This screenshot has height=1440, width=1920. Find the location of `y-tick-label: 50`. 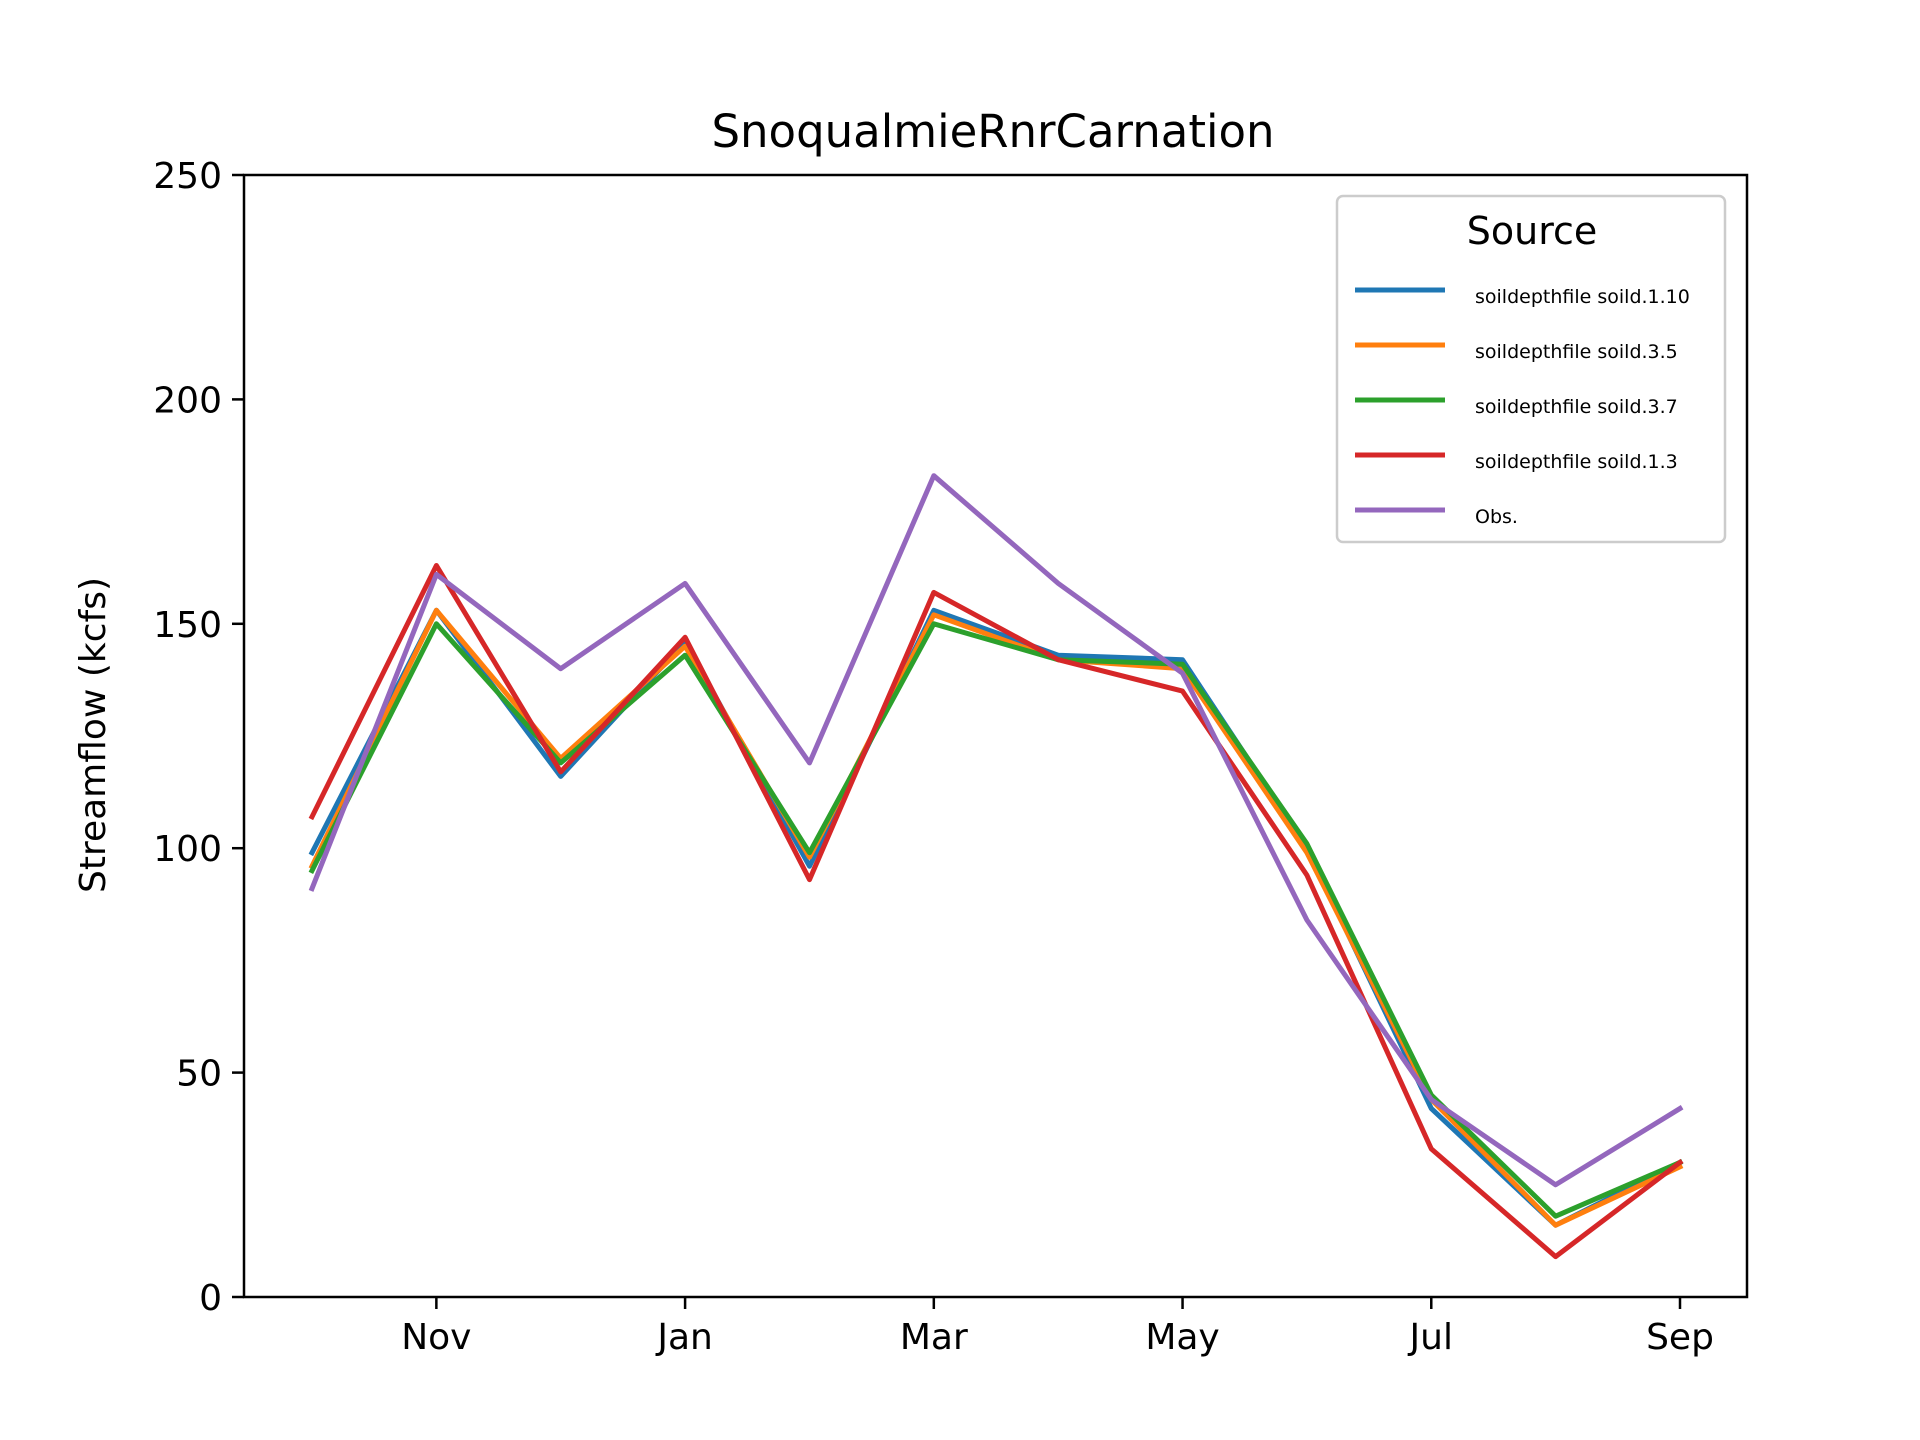

y-tick-label: 50 is located at coordinates (199, 1074).